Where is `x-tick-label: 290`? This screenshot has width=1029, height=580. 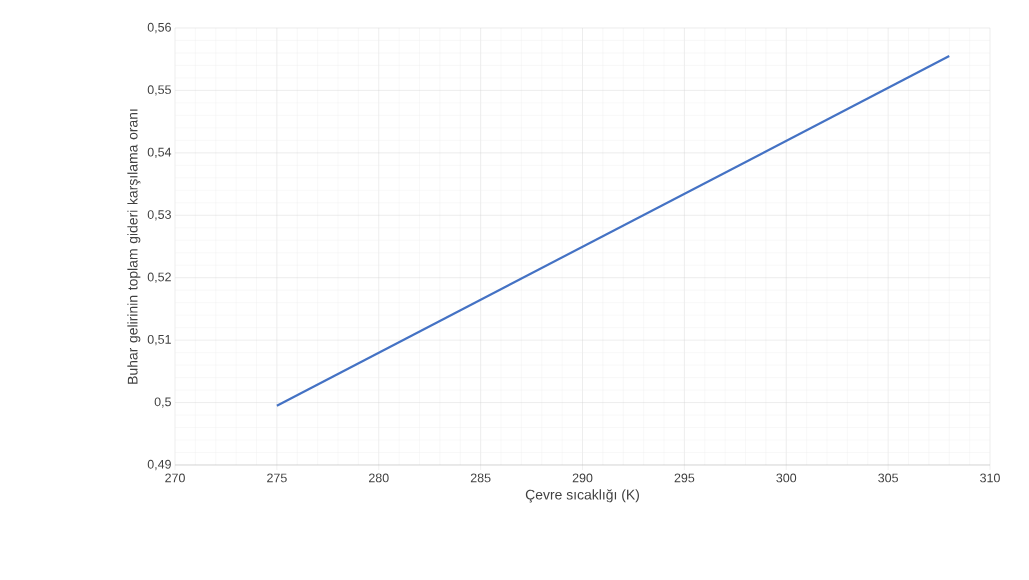 x-tick-label: 290 is located at coordinates (582, 478).